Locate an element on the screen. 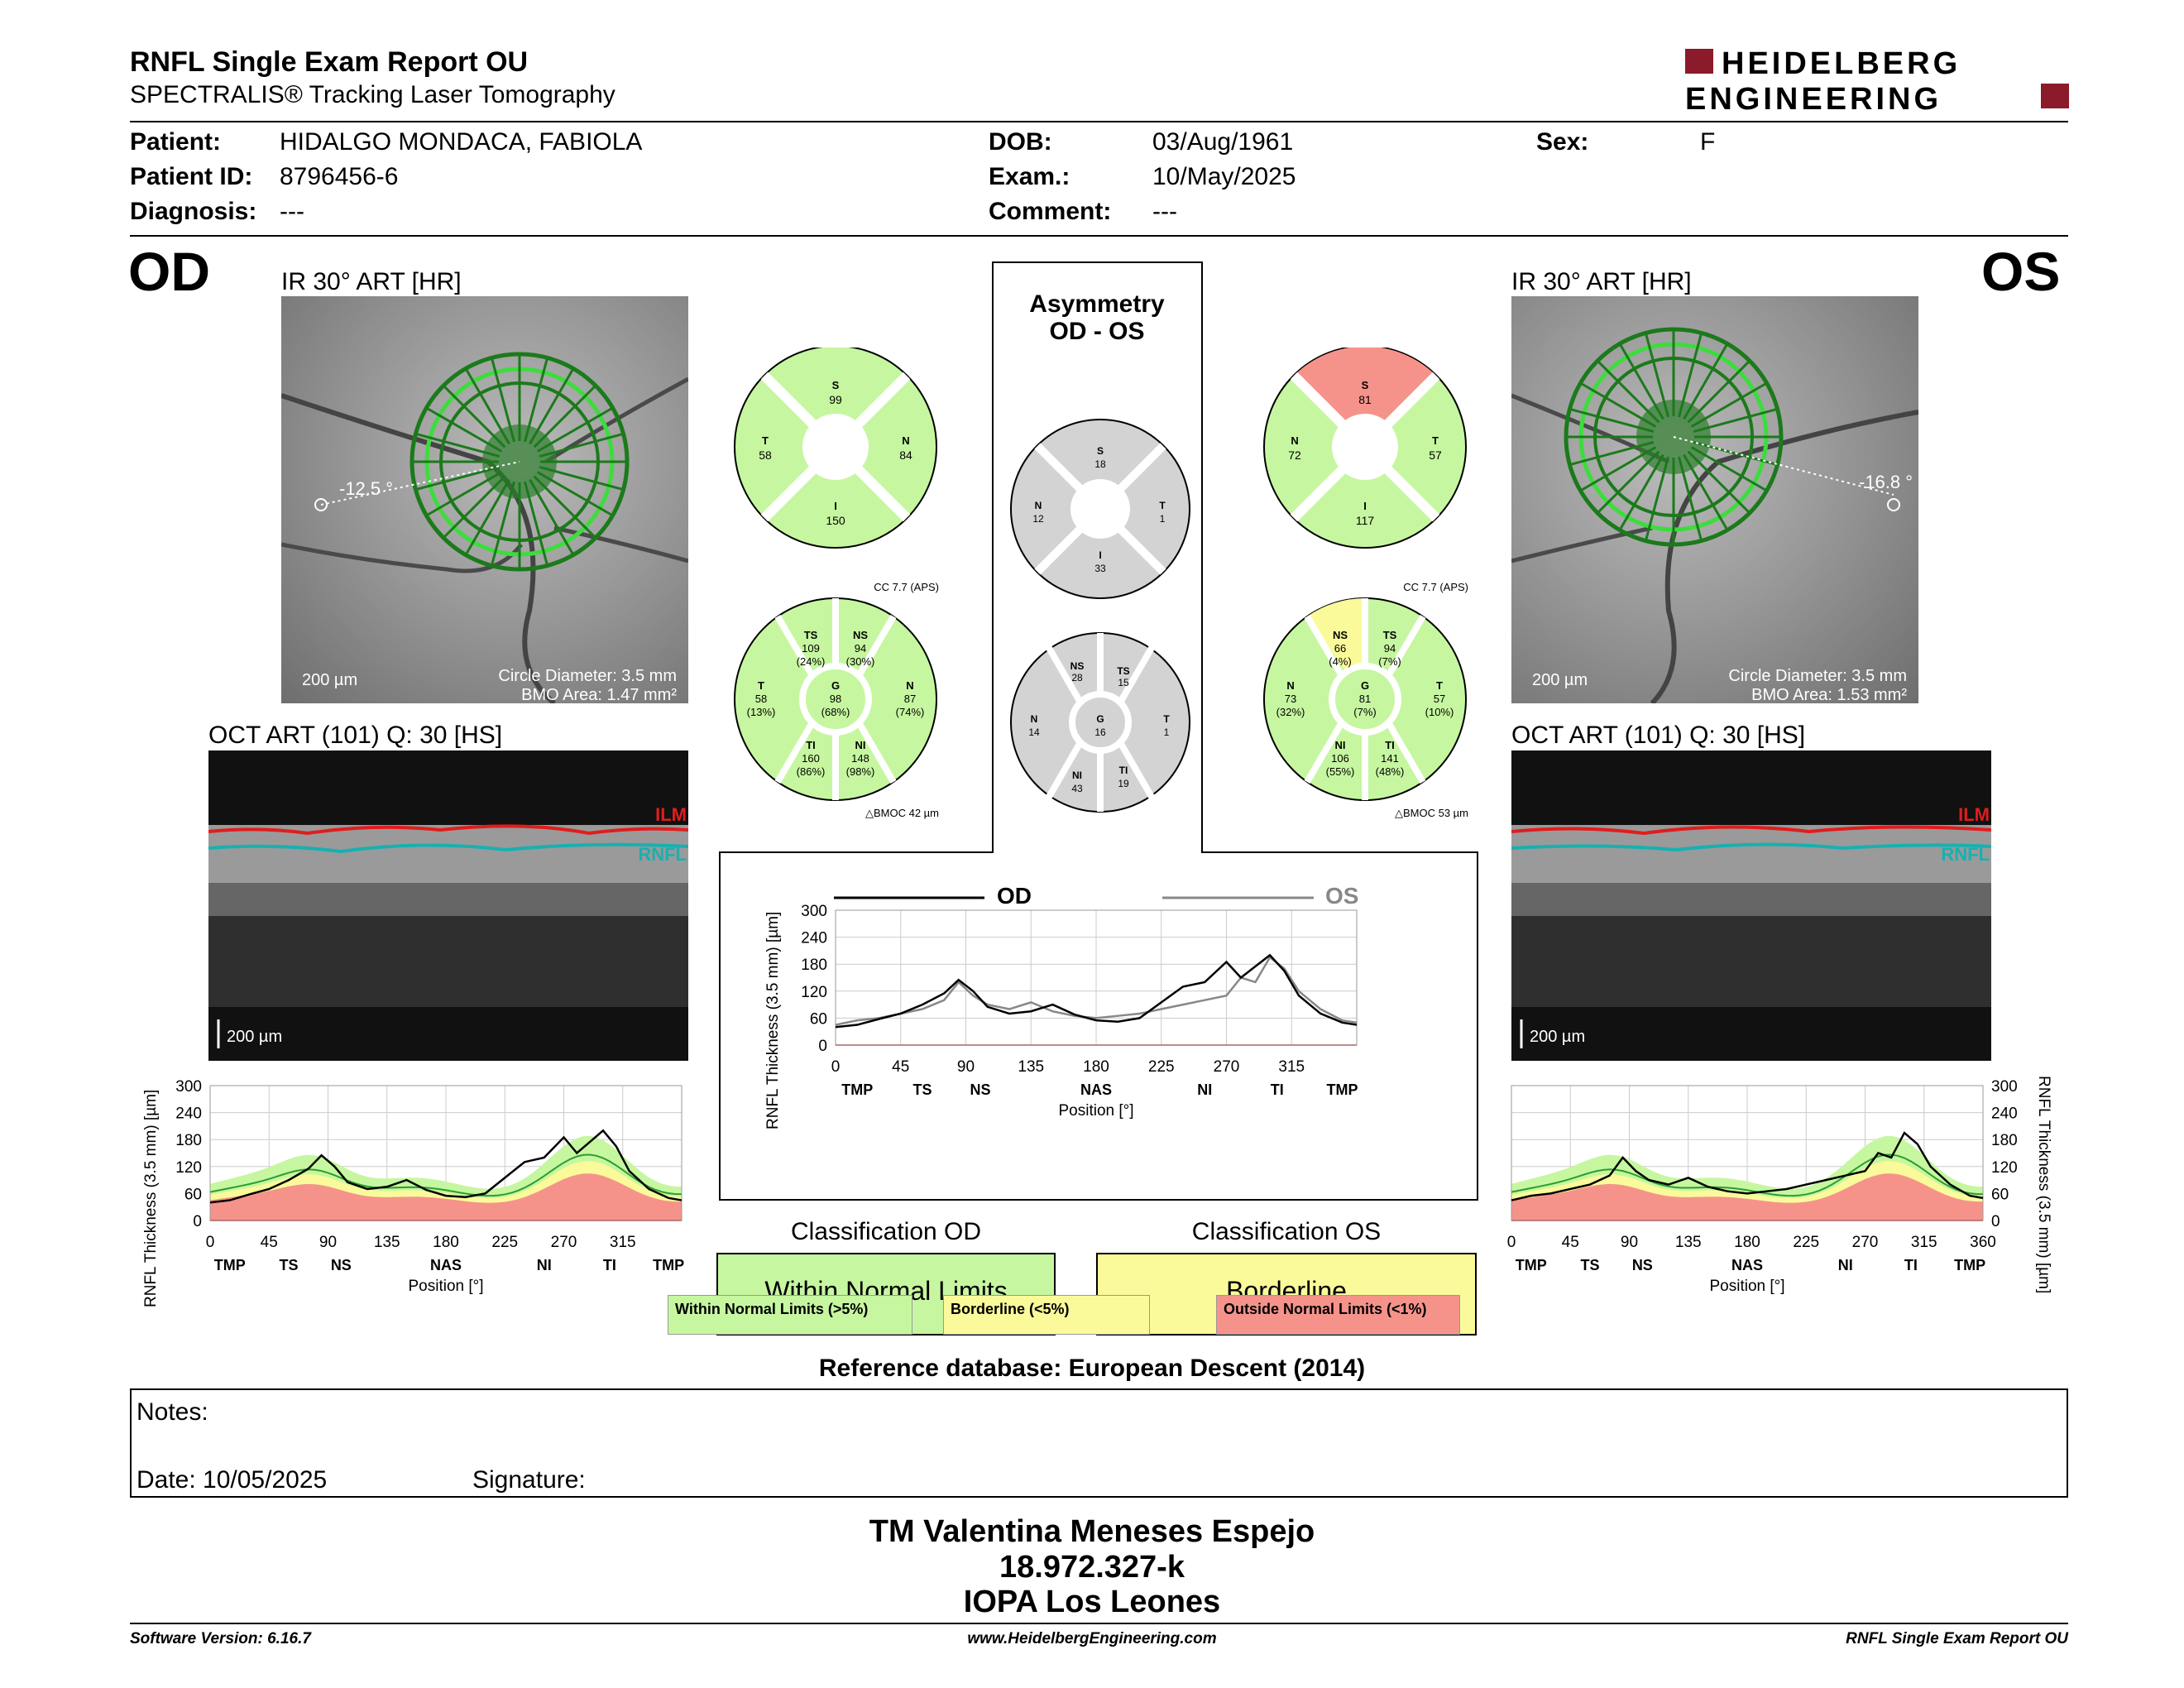 The image size is (2184, 1688). comment-value: --- is located at coordinates (1164, 211).